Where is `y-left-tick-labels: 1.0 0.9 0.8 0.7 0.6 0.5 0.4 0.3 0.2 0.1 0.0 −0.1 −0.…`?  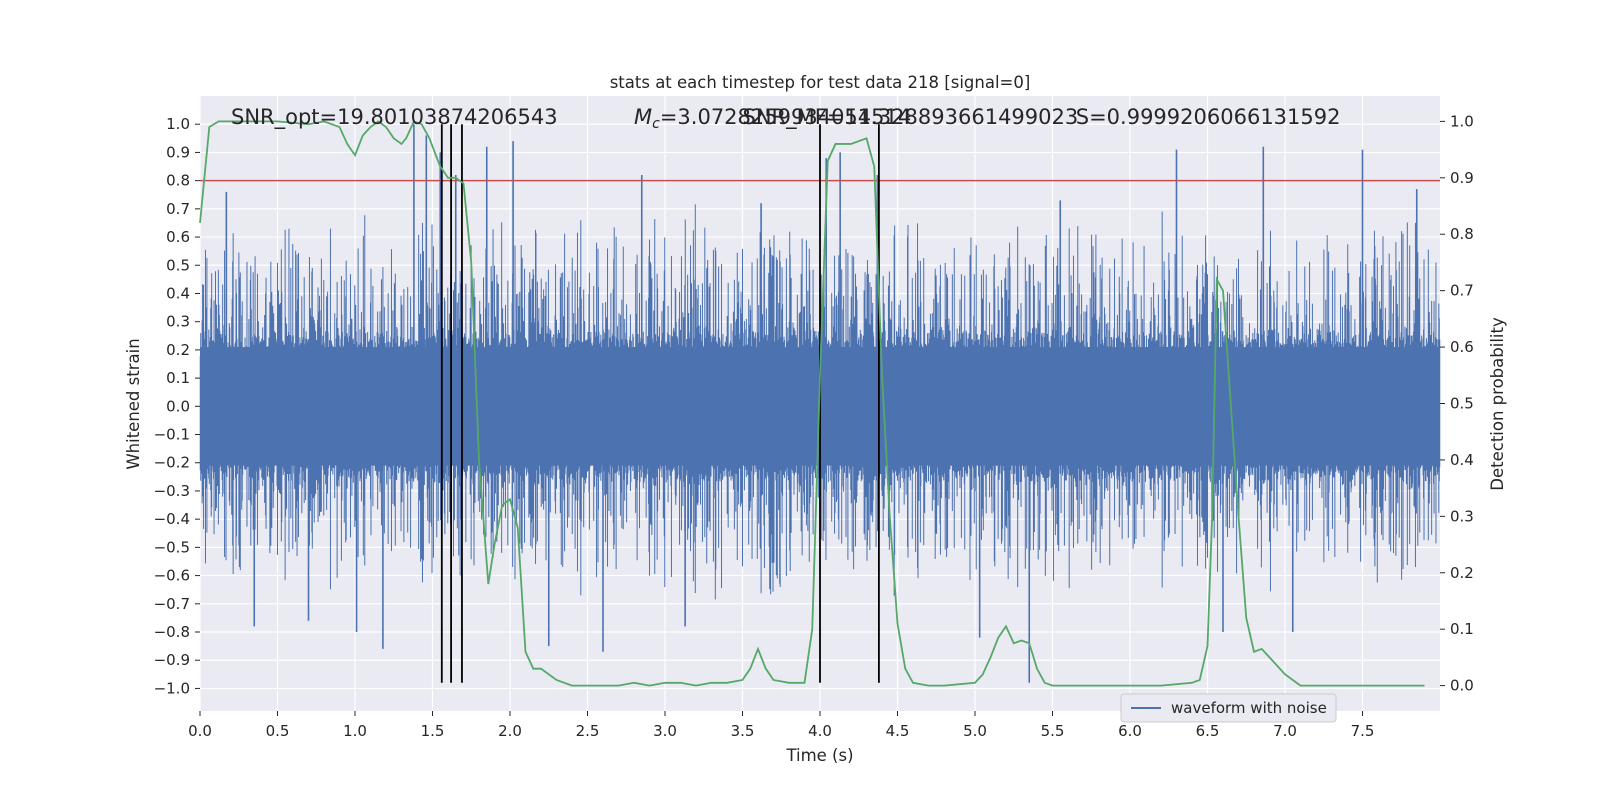
y-left-tick-labels: 1.0 0.9 0.8 0.7 0.6 0.5 0.4 0.3 0.2 0.1 0.0 −0.1 −0.… is located at coordinates (177, 406).